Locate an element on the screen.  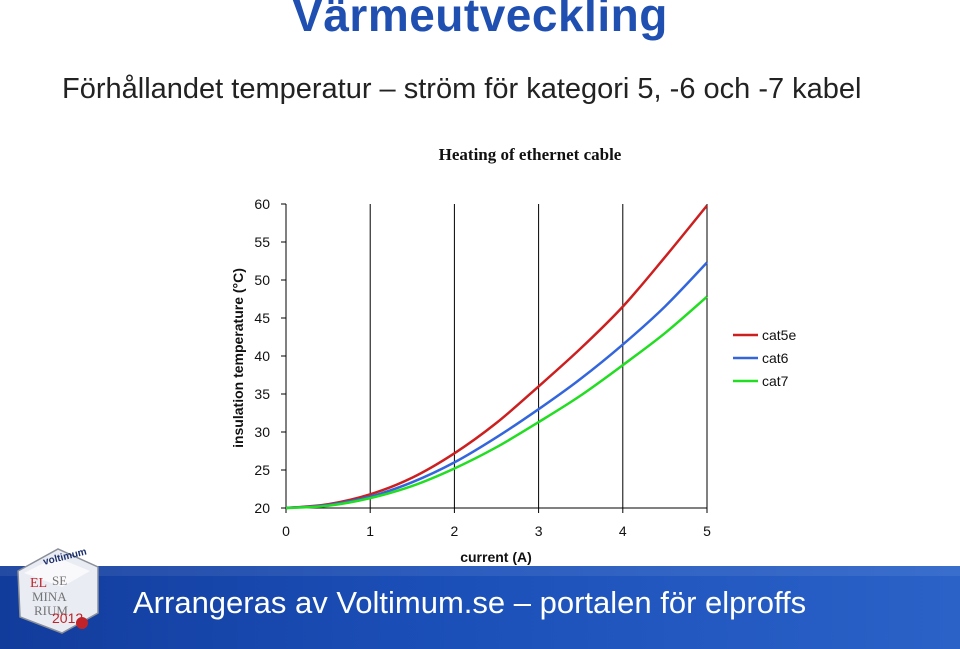
y-tick-label: 40 is located at coordinates (262, 356).